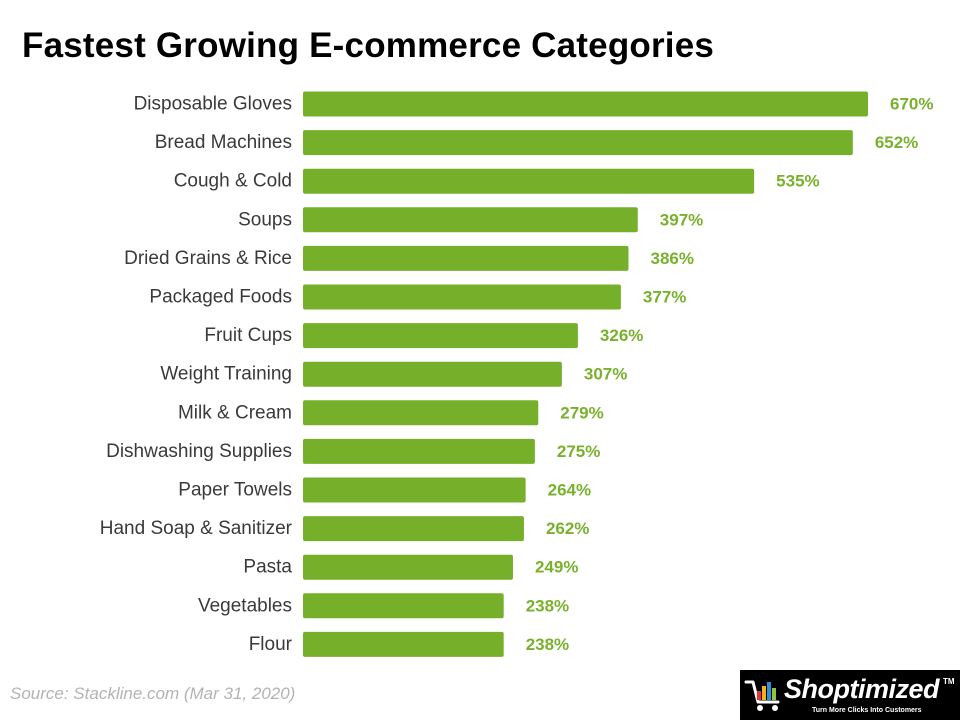  Describe the element at coordinates (470, 220) in the screenshot. I see `bar-soups` at that location.